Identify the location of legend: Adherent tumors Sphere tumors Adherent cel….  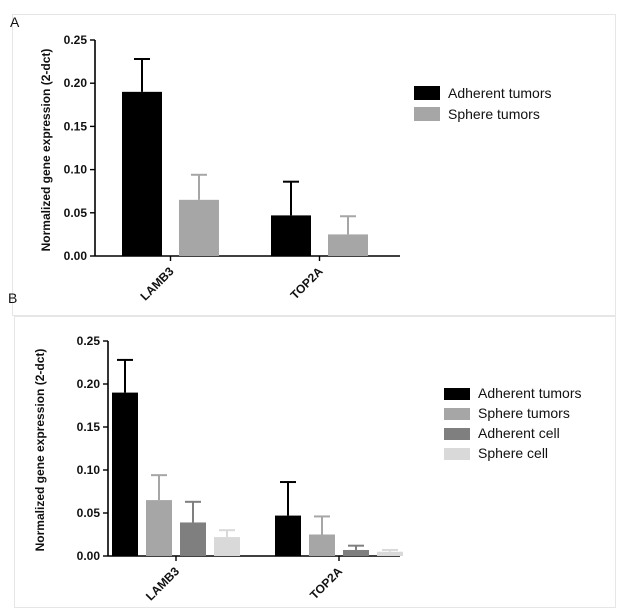
(513, 423).